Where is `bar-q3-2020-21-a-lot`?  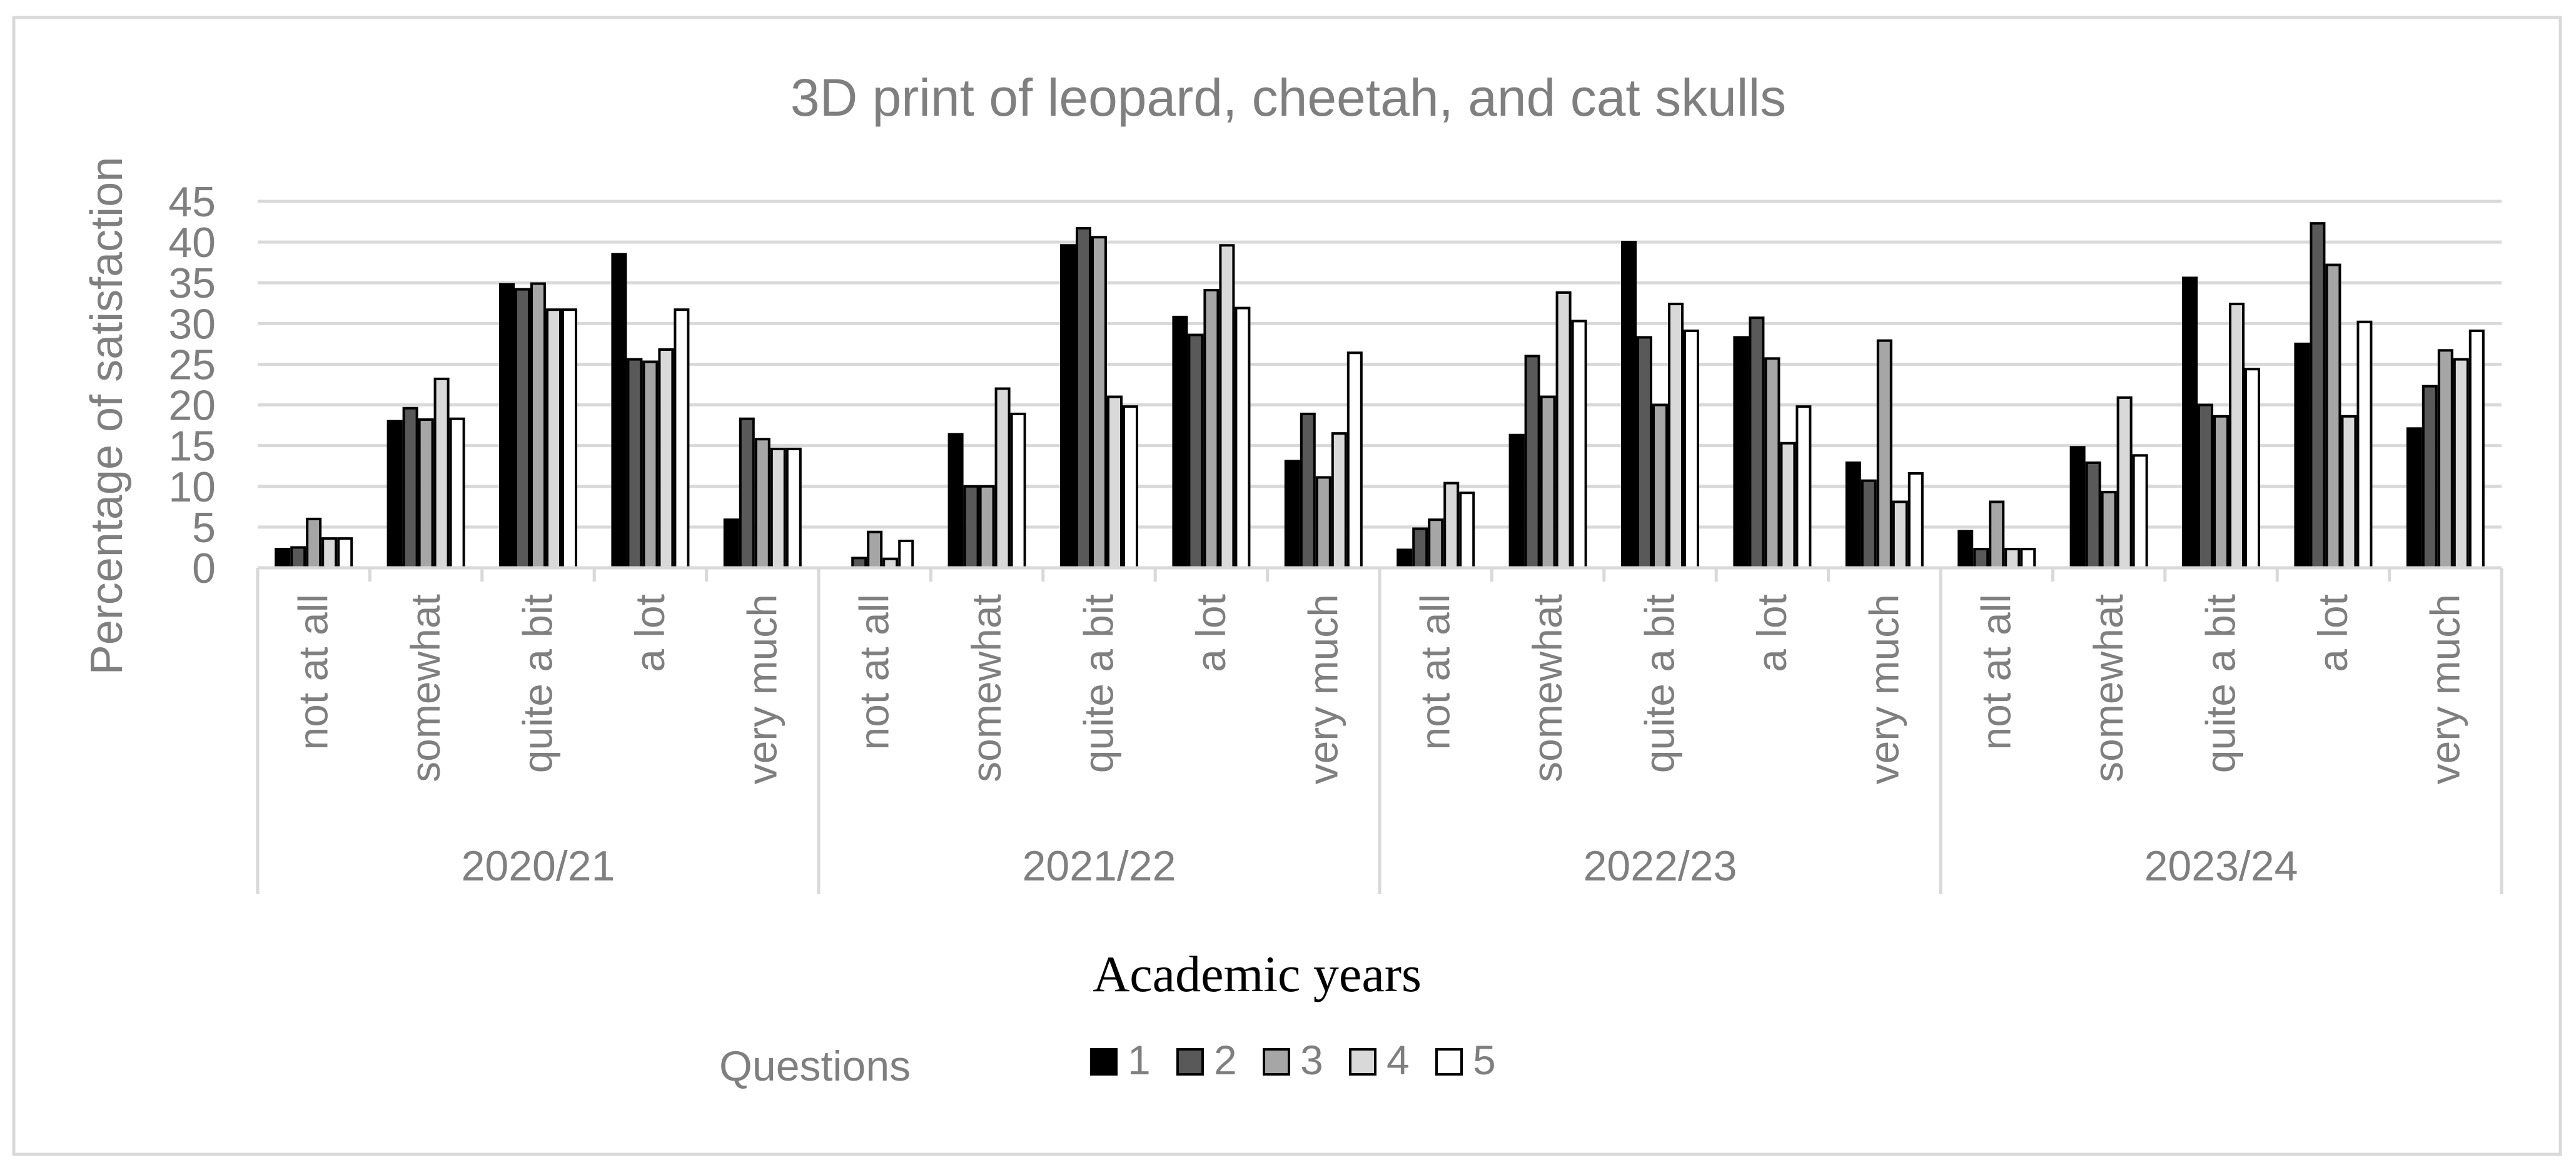
bar-q3-2020-21-a-lot is located at coordinates (651, 464).